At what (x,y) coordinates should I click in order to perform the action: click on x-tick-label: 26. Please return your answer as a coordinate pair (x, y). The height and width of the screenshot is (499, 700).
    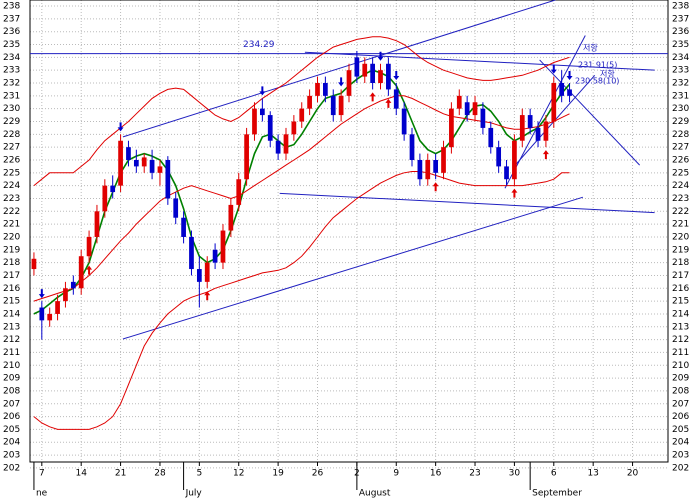
    Looking at the image, I should click on (318, 474).